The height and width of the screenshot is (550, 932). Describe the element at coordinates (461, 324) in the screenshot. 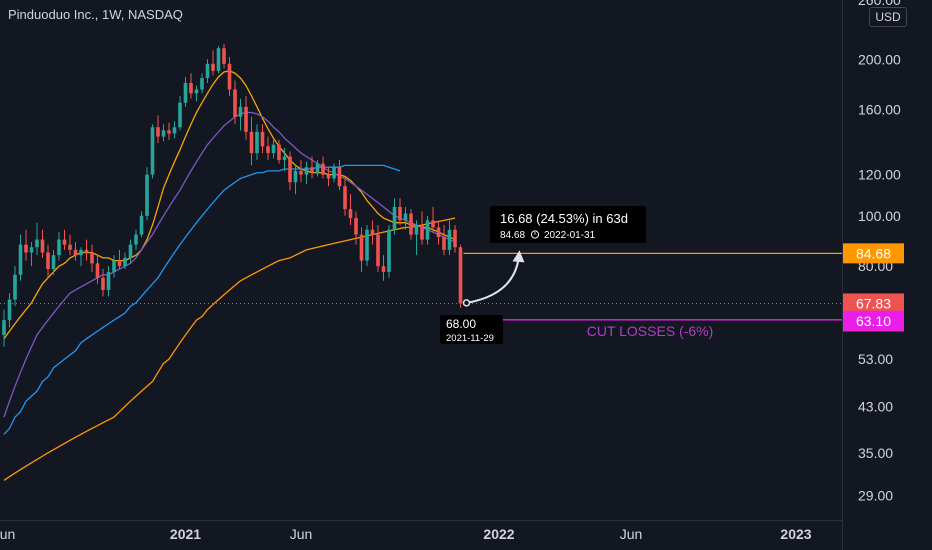

I see `start-value-label: 68.00` at that location.